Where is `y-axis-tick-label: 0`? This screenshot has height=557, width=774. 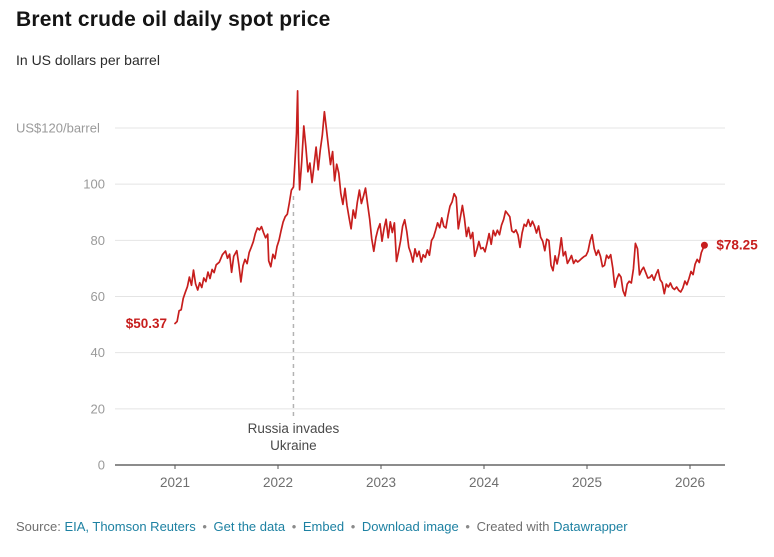
y-axis-tick-label: 0 is located at coordinates (101, 465).